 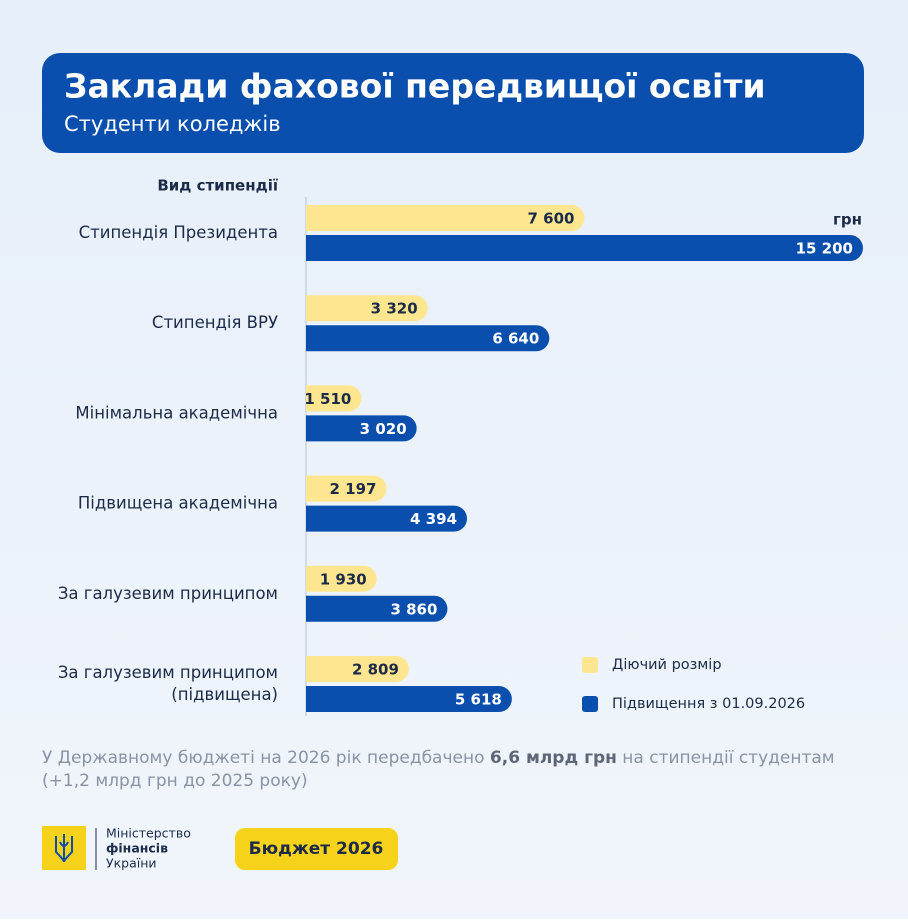 I want to click on unit-label: грн, so click(x=847, y=220).